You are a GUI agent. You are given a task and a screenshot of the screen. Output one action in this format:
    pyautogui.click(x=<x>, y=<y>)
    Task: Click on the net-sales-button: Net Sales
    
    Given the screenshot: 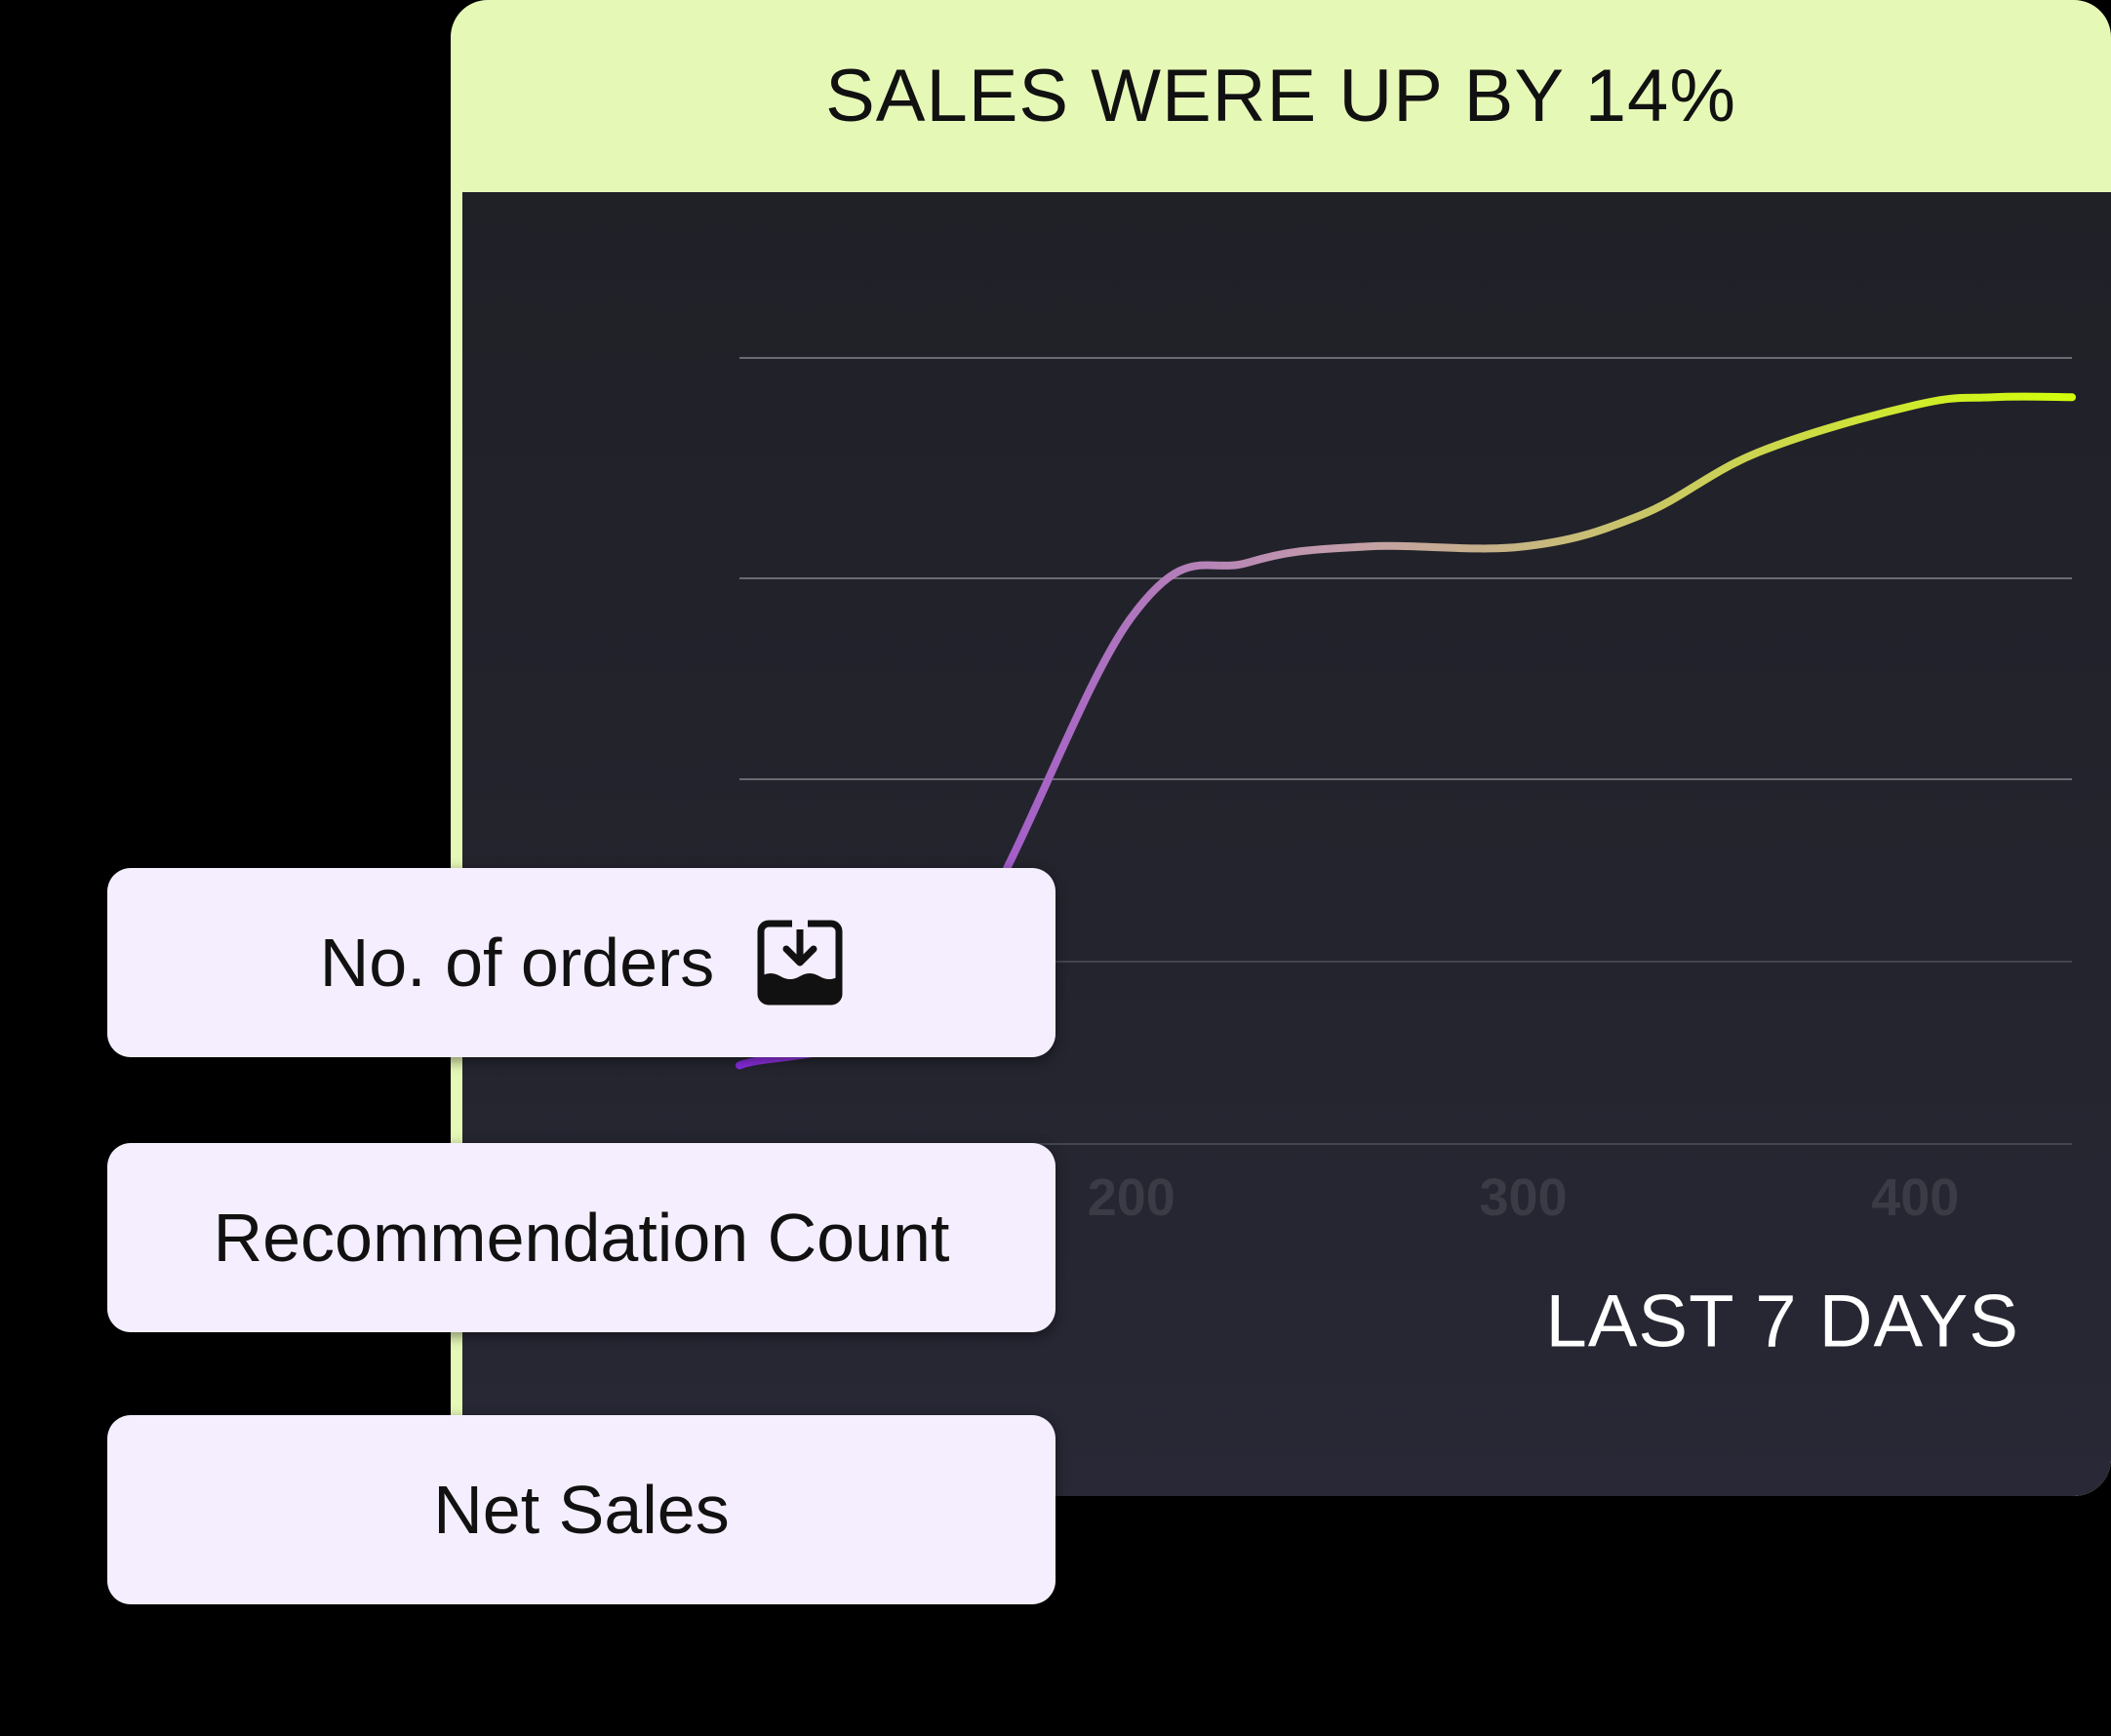 What is the action you would take?
    pyautogui.click(x=581, y=1509)
    